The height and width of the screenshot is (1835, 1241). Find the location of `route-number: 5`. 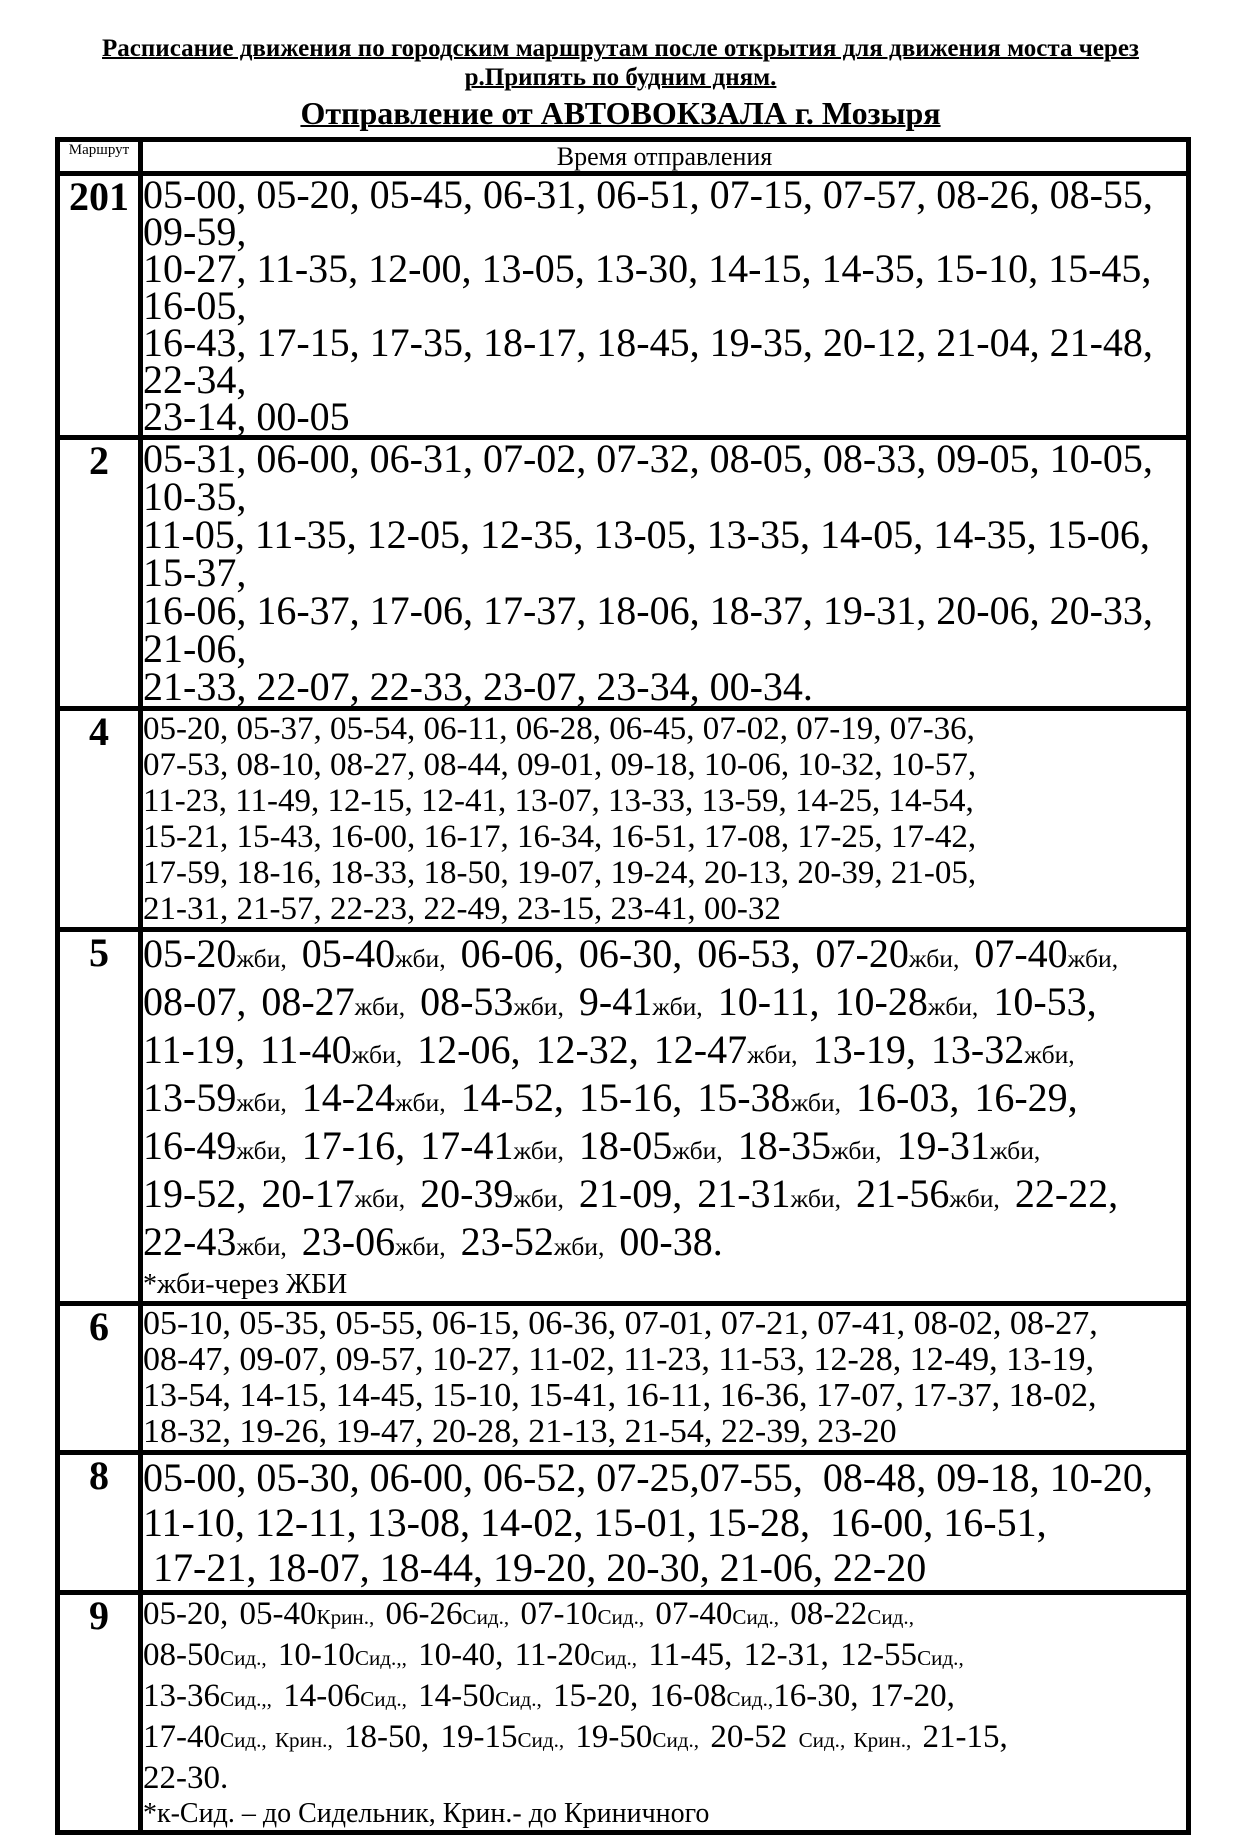

route-number: 5 is located at coordinates (99, 1116).